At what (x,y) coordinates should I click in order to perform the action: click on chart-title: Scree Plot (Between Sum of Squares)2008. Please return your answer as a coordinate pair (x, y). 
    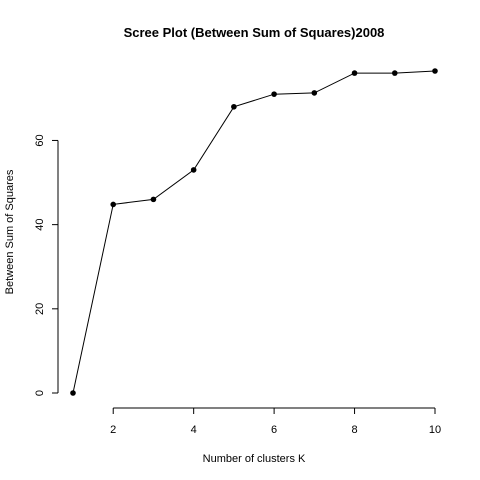
    Looking at the image, I should click on (254, 32).